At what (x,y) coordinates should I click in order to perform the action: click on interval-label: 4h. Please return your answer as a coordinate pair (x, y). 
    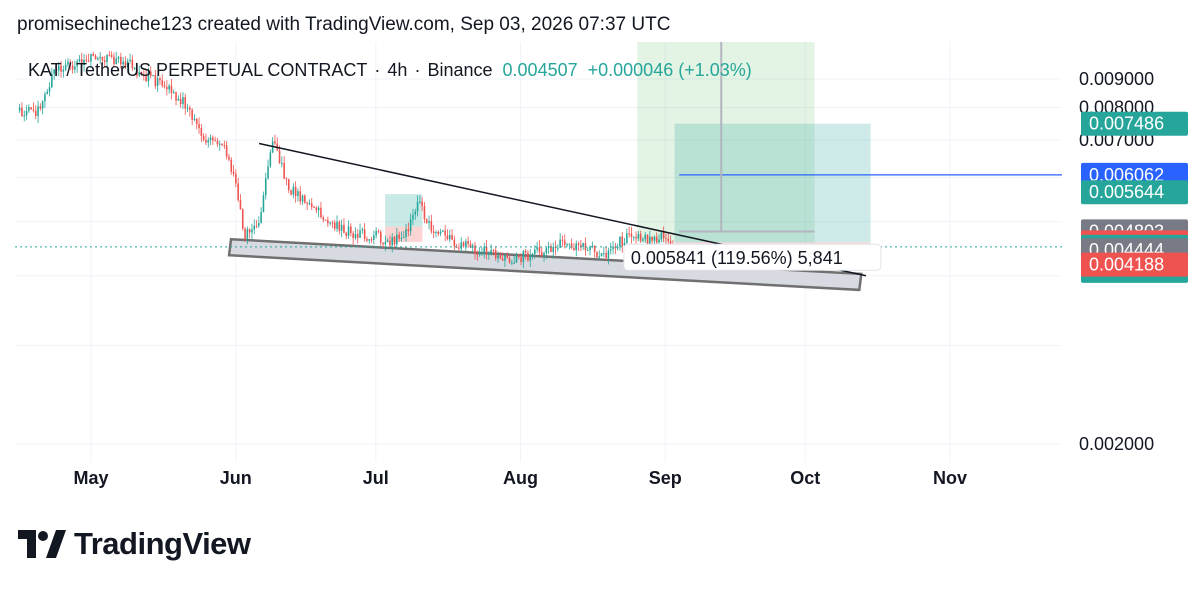
    Looking at the image, I should click on (397, 70).